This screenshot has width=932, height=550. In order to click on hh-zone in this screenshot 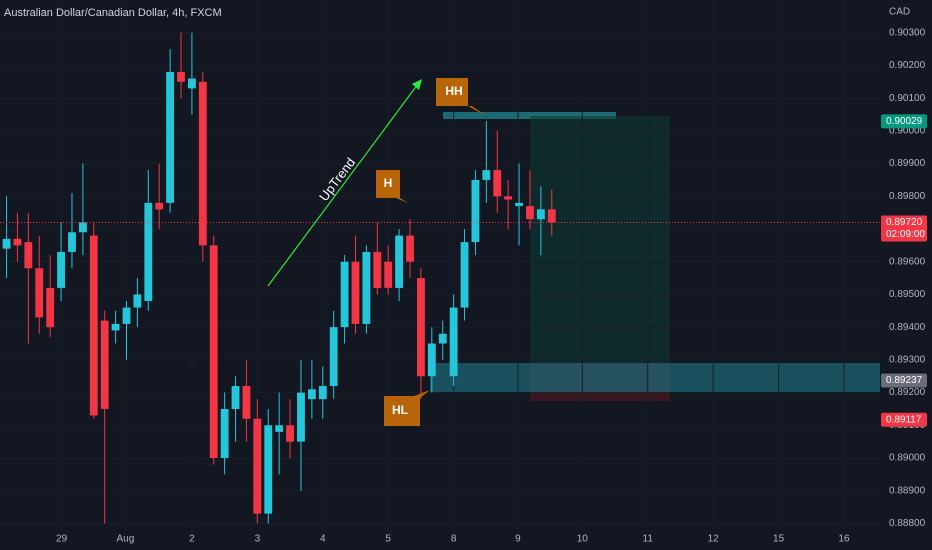, I will do `click(529, 115)`.